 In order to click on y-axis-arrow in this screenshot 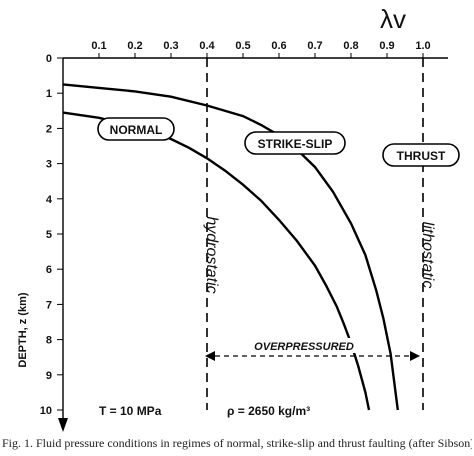, I will do `click(63, 425)`.